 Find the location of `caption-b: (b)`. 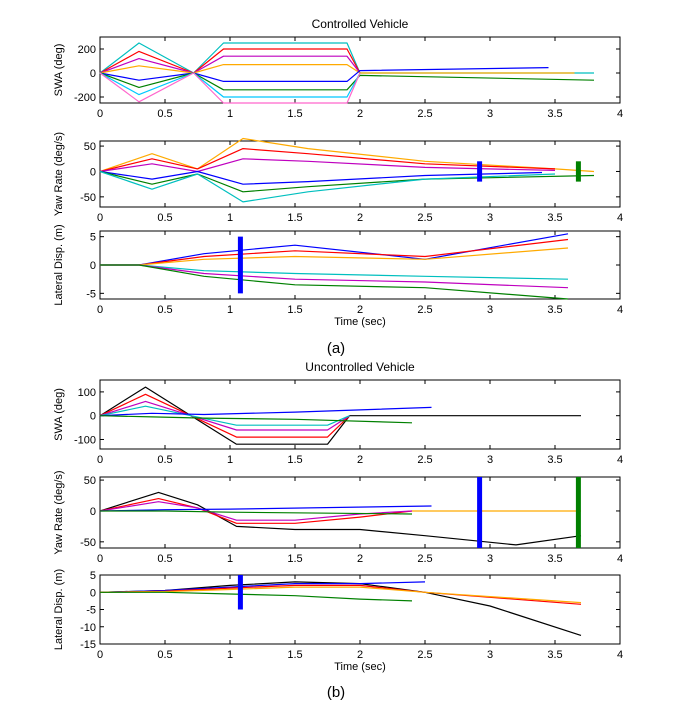

caption-b: (b) is located at coordinates (336, 692).